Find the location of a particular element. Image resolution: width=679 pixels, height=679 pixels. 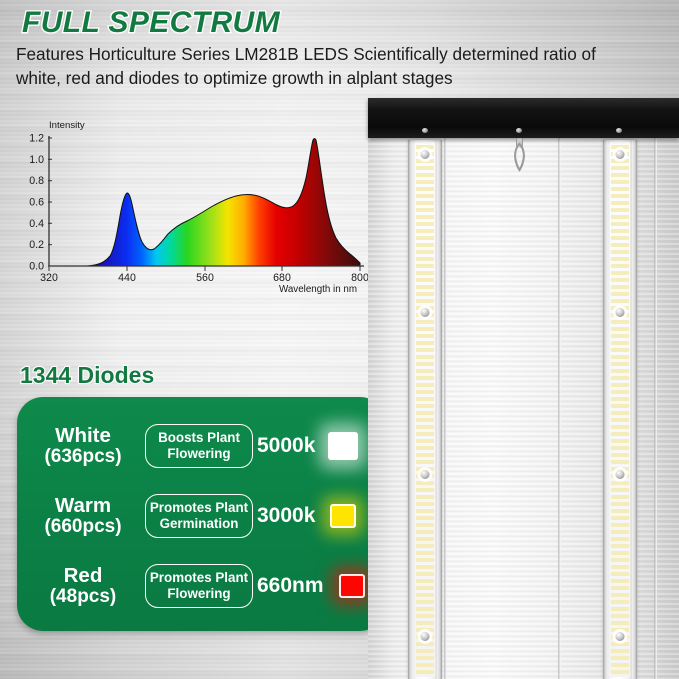

spectrum-chart-svg: 1.2 1.0 0.8 0.6 0.4 0.2 0.0 Intensity is located at coordinates (199, 207).